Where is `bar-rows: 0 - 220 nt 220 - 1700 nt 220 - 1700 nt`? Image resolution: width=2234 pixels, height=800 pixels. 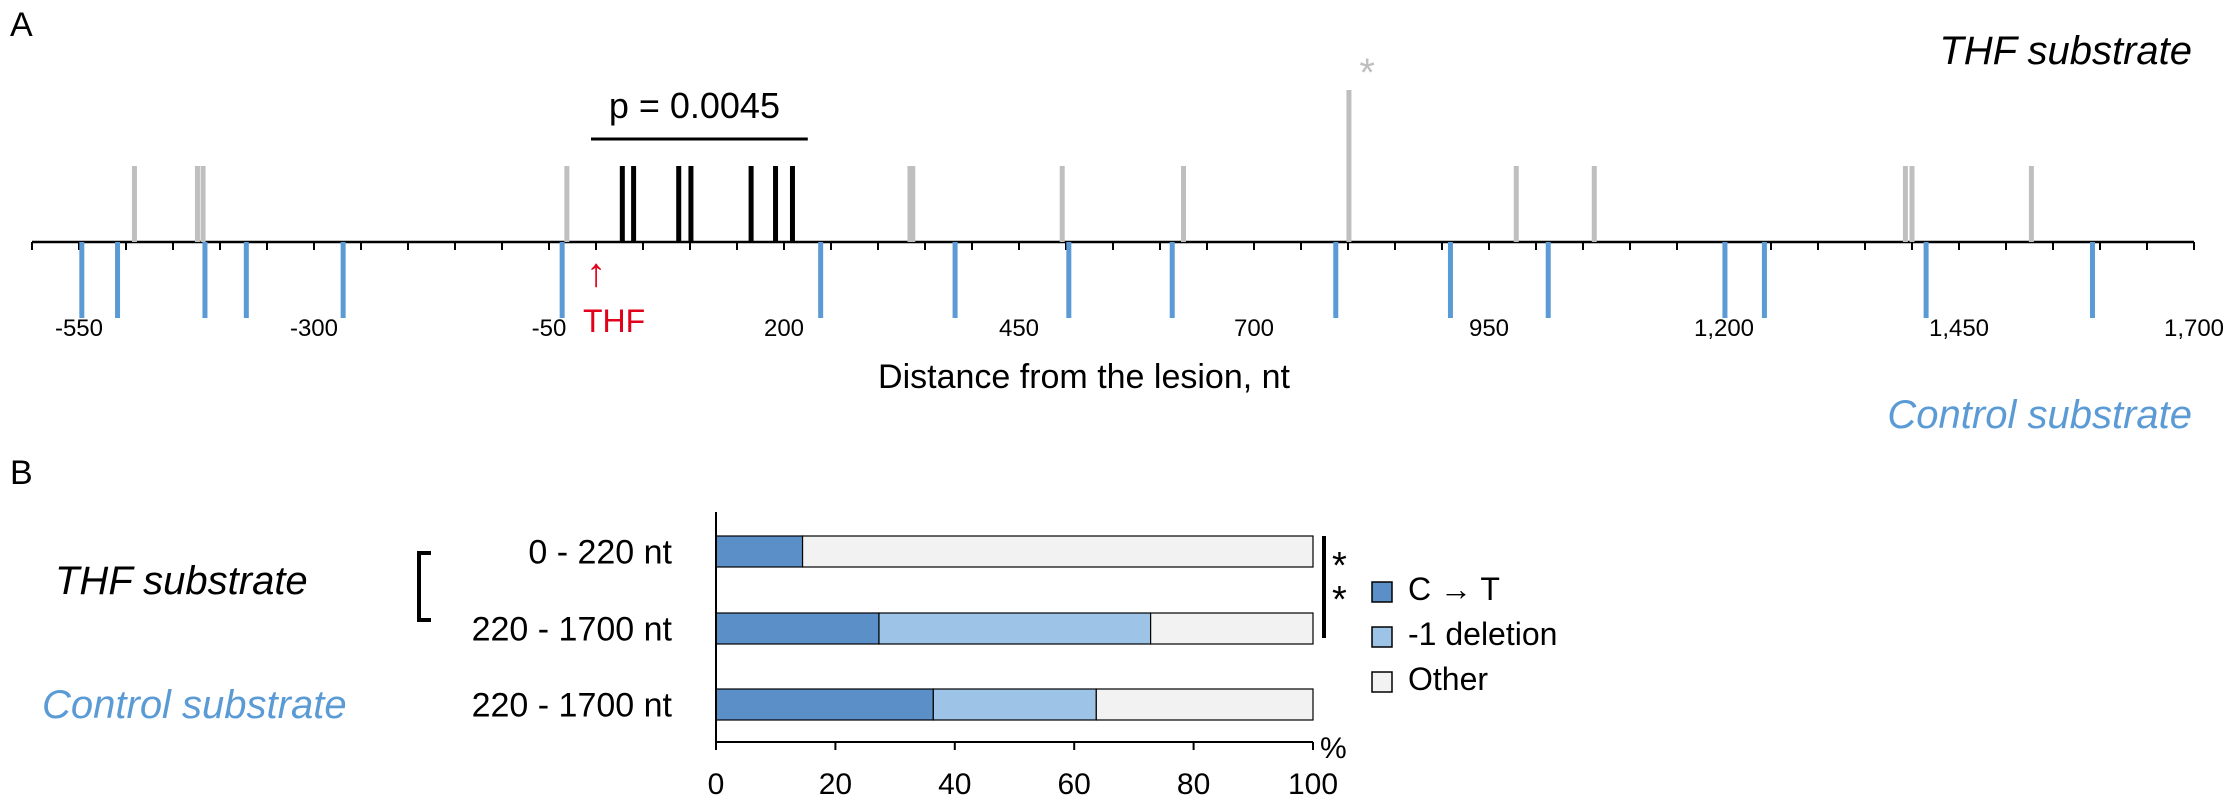
bar-rows: 0 - 220 nt 220 - 1700 nt 220 - 1700 nt is located at coordinates (893, 629).